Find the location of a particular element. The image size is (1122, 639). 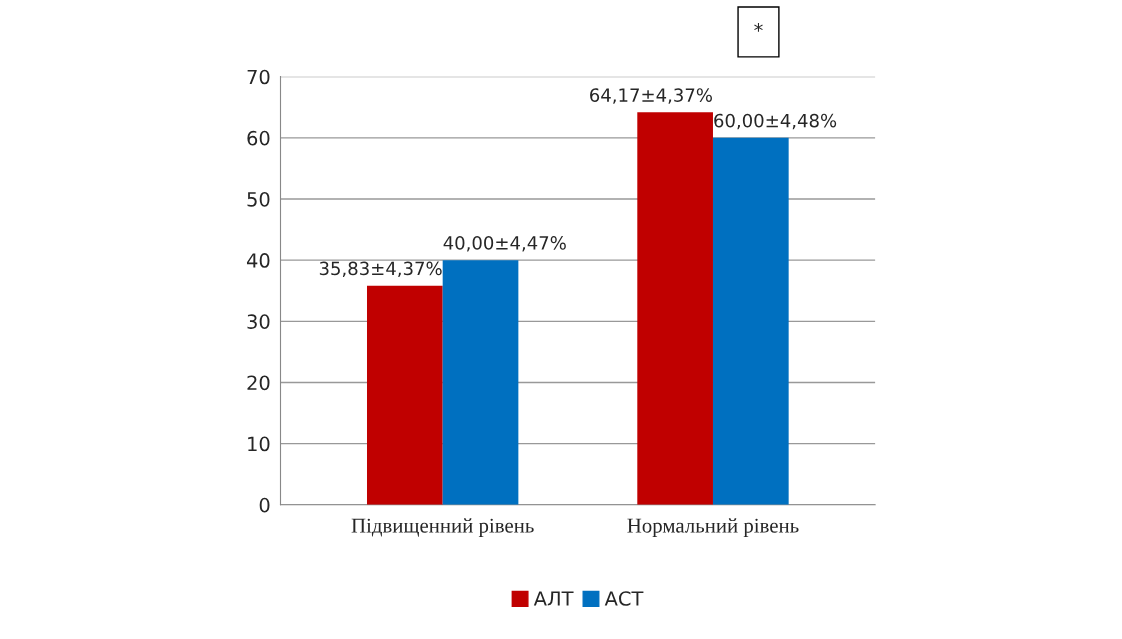

x-tick-label: Нормальний рівень is located at coordinates (713, 527).